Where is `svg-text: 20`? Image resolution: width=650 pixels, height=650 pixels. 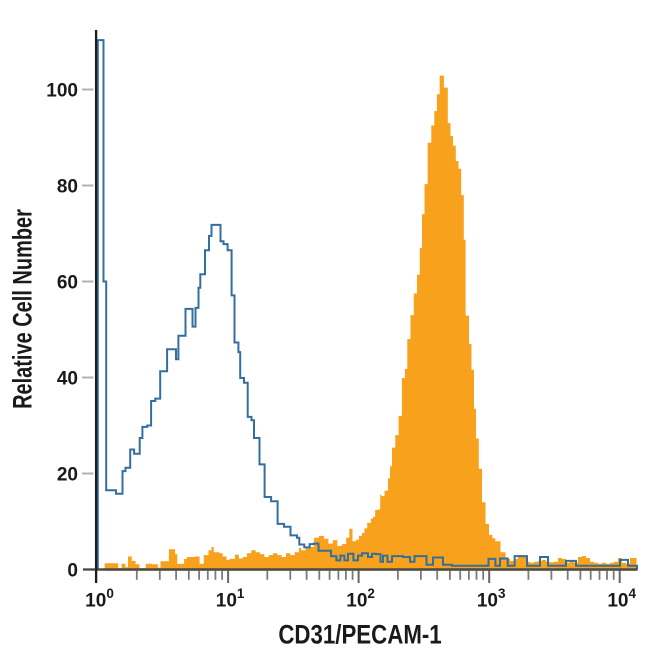
svg-text: 20 is located at coordinates (67, 474).